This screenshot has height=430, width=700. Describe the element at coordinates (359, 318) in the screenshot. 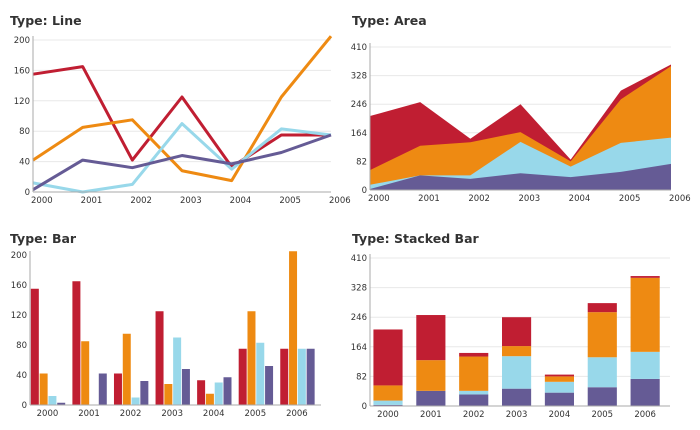

I see `y-tick-label: 246` at that location.